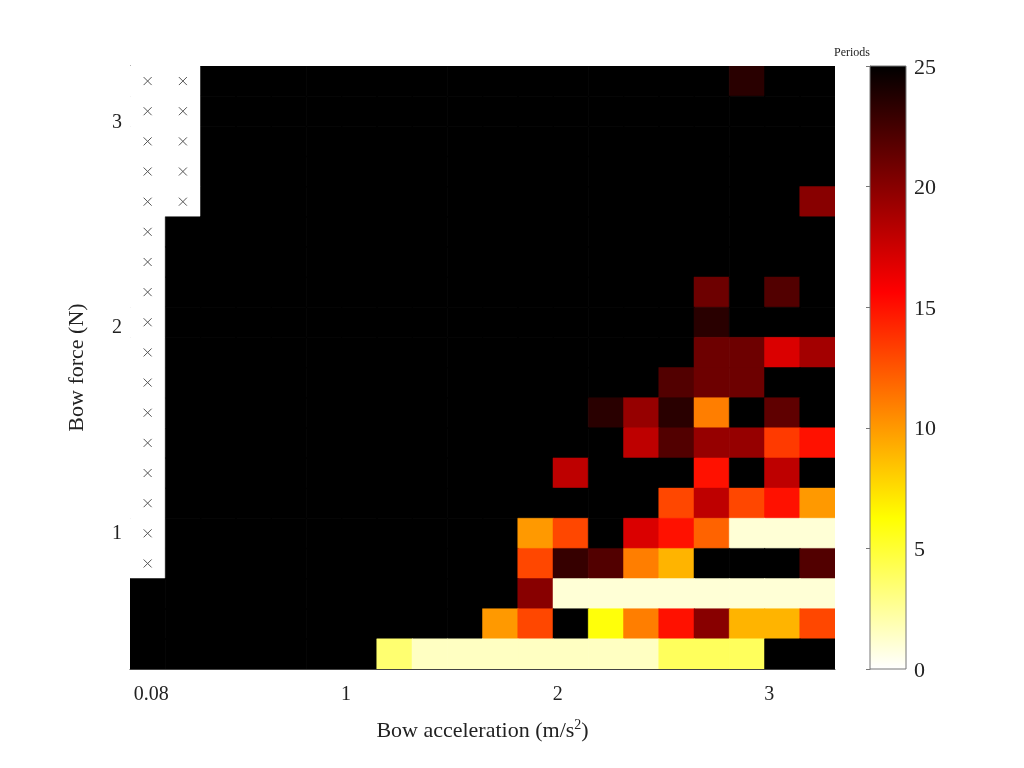 Image resolution: width=1024 pixels, height=768 pixels. What do you see at coordinates (345, 693) in the screenshot?
I see `x-tick-label: 1` at bounding box center [345, 693].